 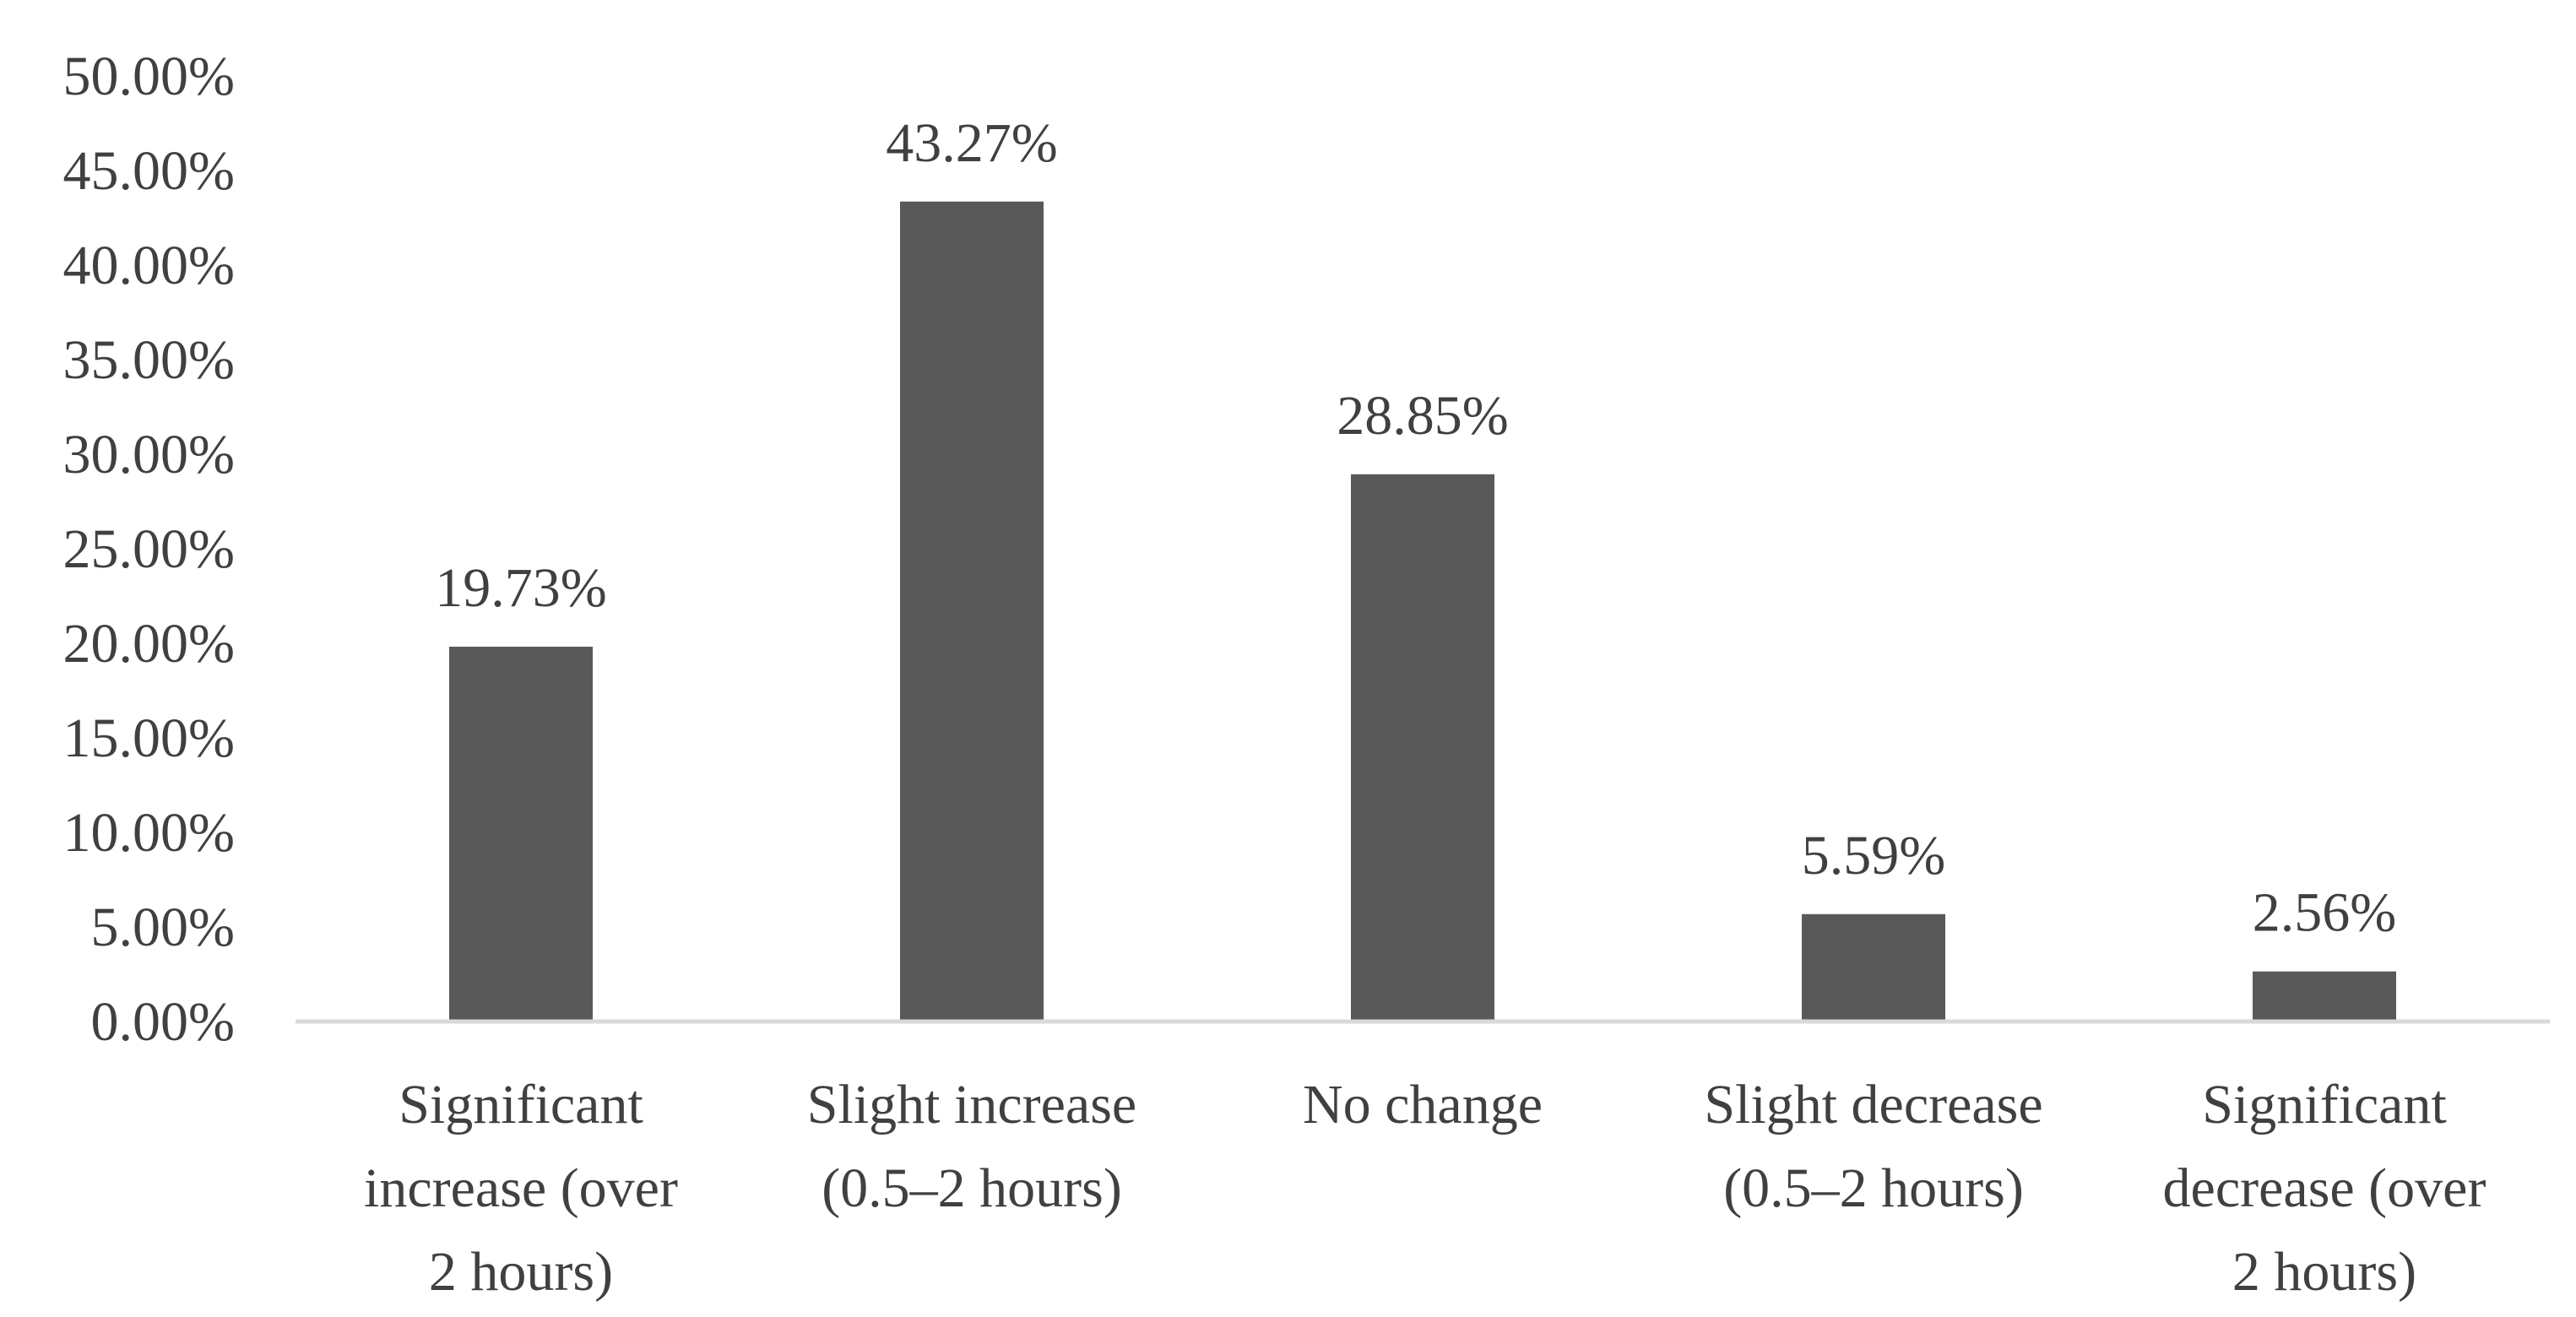 What do you see at coordinates (1423, 1104) in the screenshot?
I see `category-label: No change` at bounding box center [1423, 1104].